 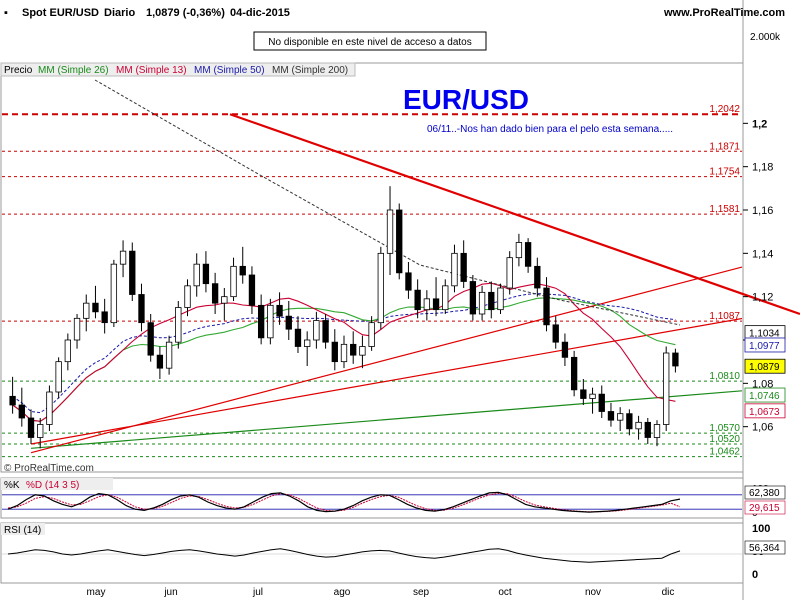 What do you see at coordinates (370, 41) in the screenshot?
I see `notice-box` at bounding box center [370, 41].